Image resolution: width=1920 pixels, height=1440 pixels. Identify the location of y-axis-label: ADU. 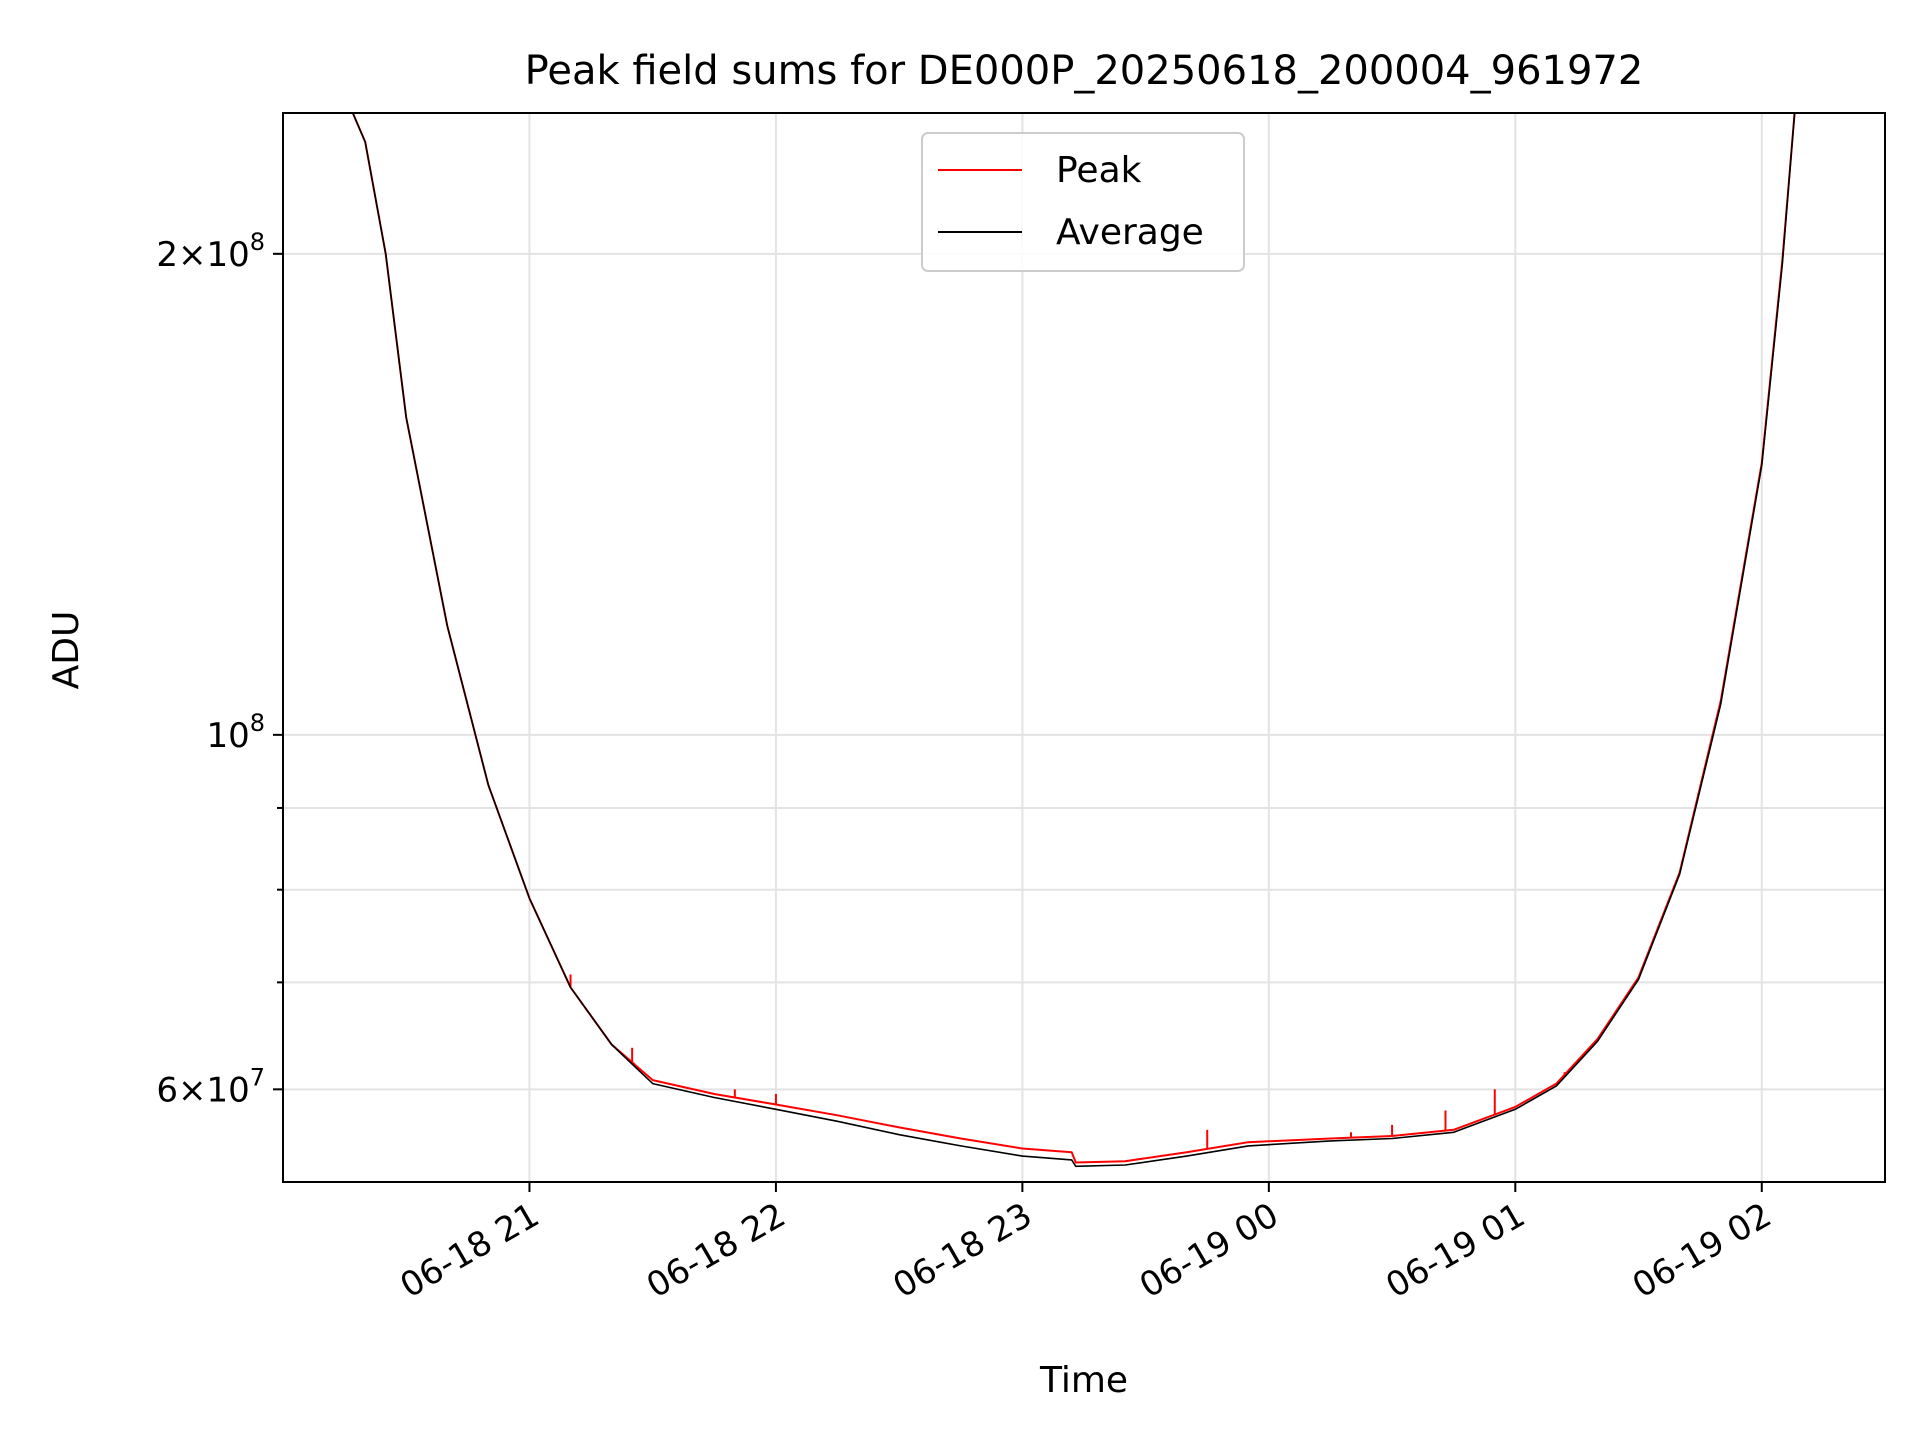
(66, 650).